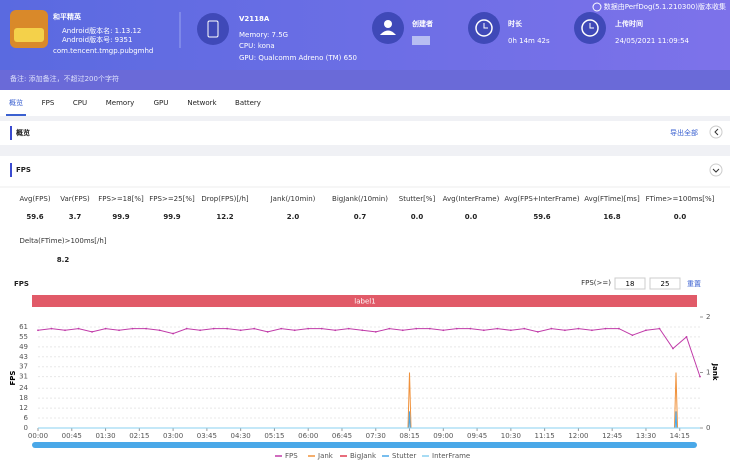  What do you see at coordinates (67, 16) in the screenshot?
I see `app-name: 和平精英` at bounding box center [67, 16].